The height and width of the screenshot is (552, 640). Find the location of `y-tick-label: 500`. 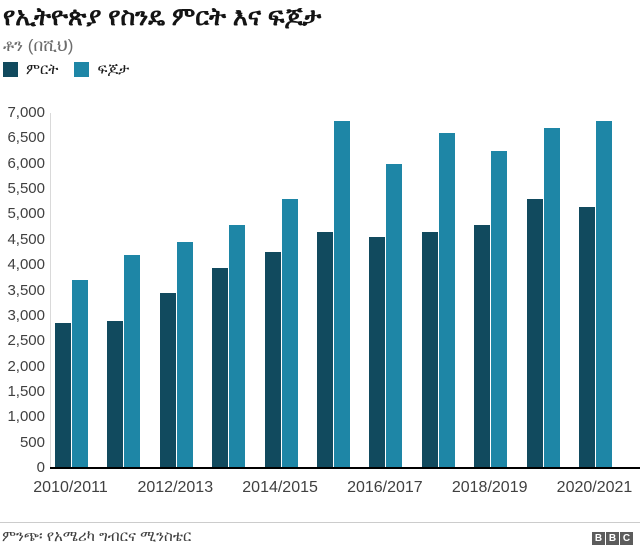

y-tick-label: 500 is located at coordinates (32, 442).